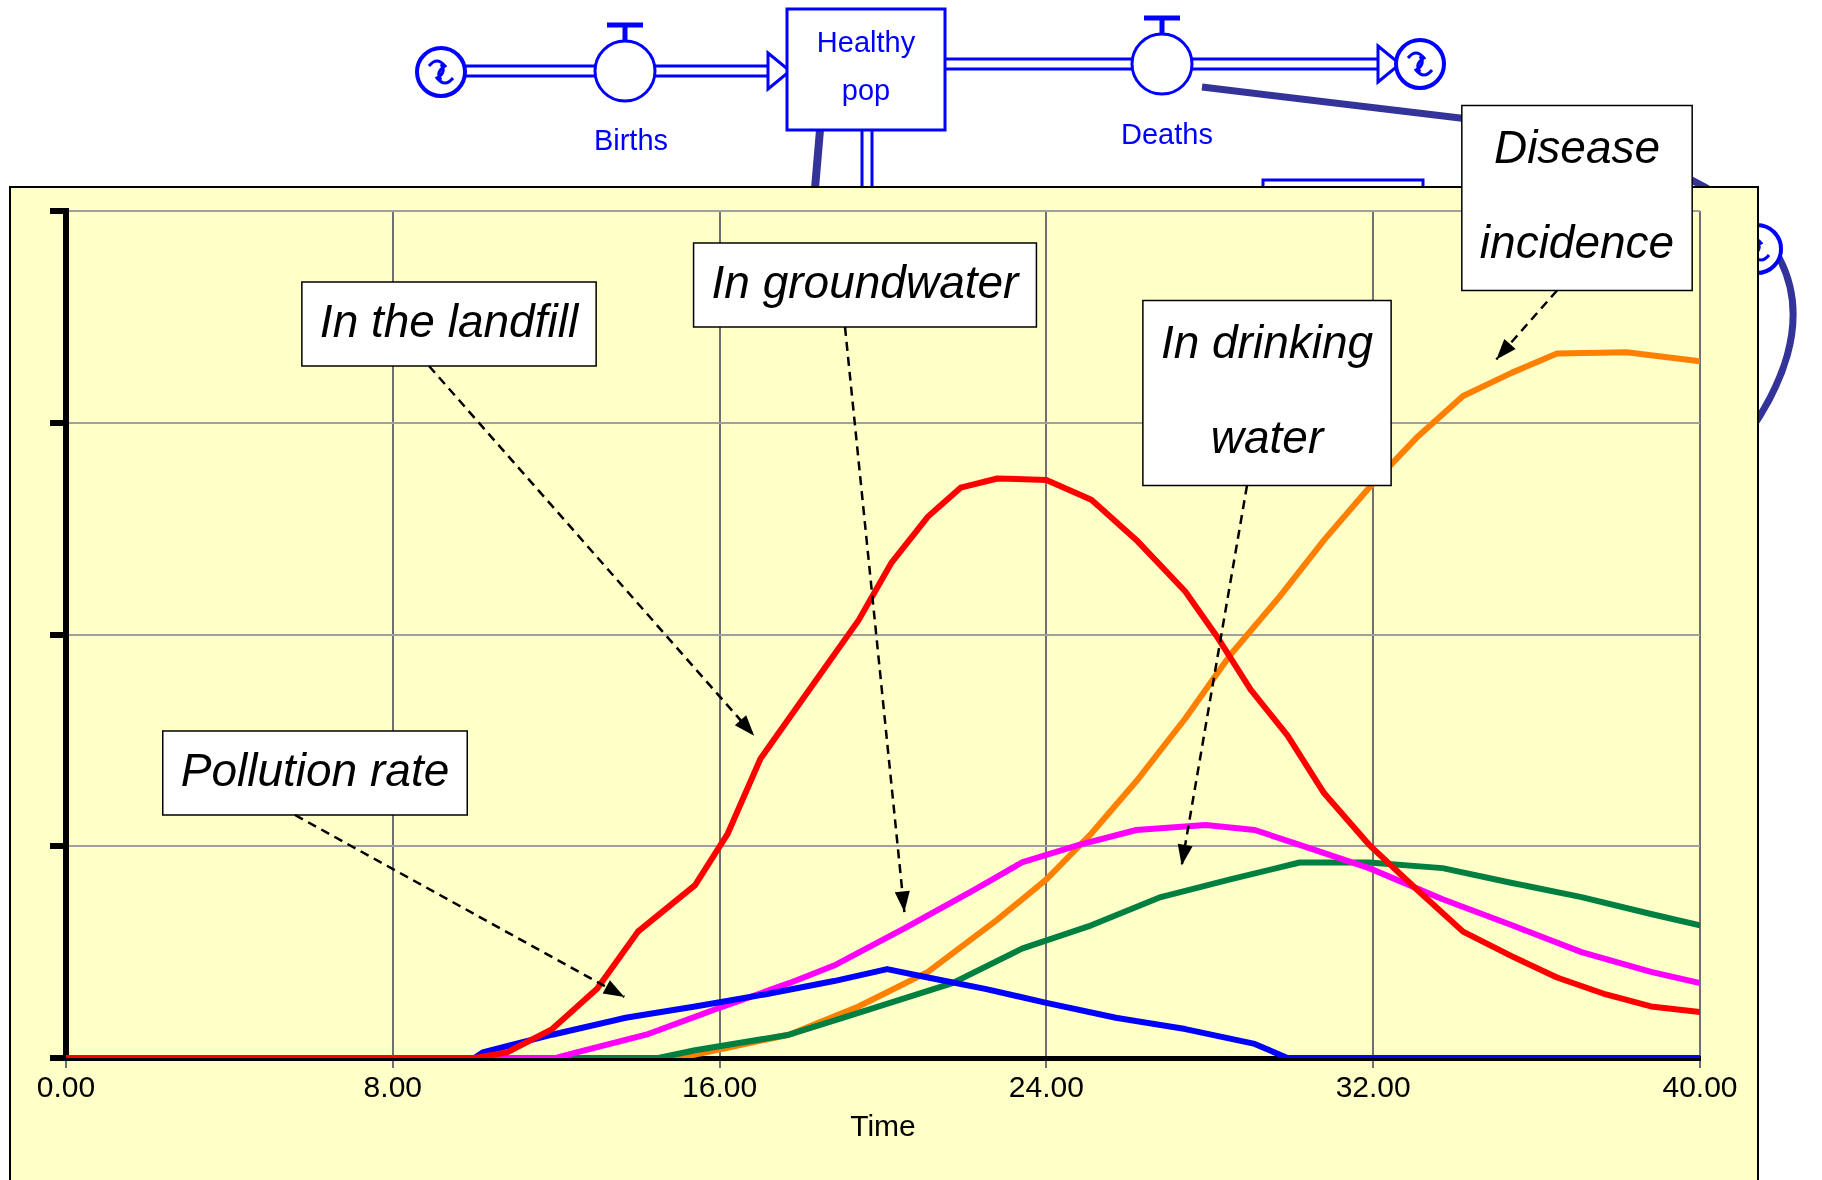 This screenshot has height=1180, width=1822. What do you see at coordinates (1267, 390) in the screenshot?
I see `annotation: In drinking water` at bounding box center [1267, 390].